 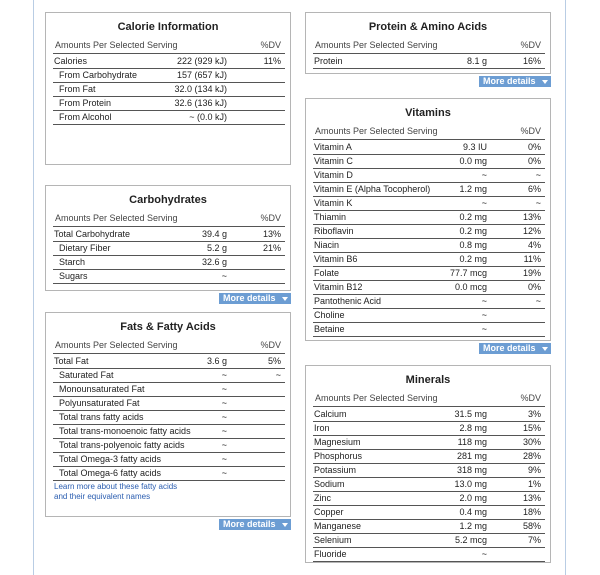 What do you see at coordinates (329, 329) in the screenshot?
I see `nutrient-name: Betaine` at bounding box center [329, 329].